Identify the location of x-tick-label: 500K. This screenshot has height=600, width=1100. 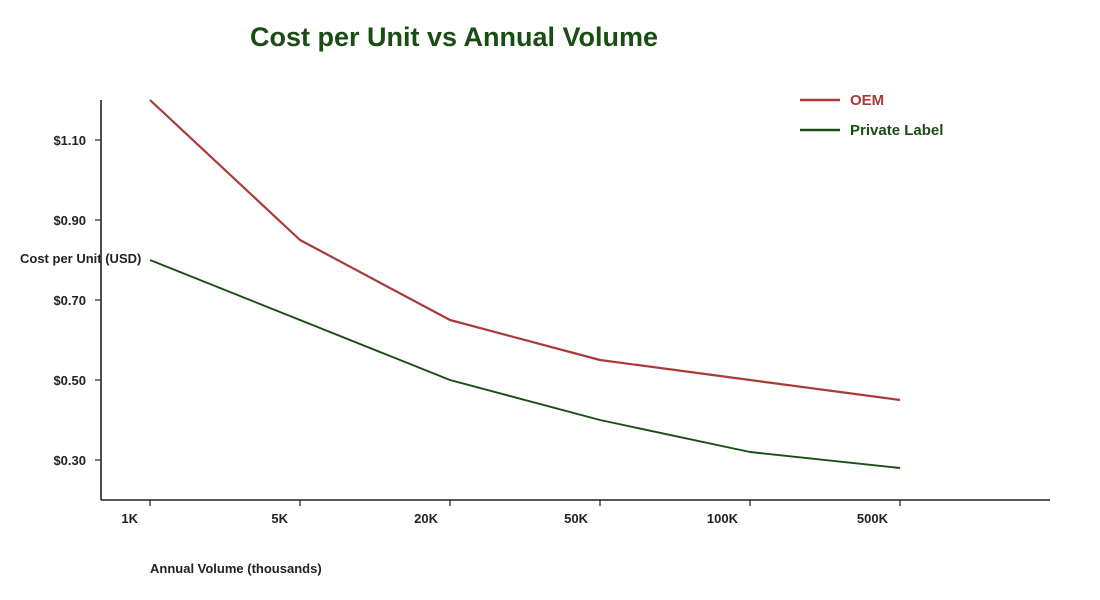
(873, 518).